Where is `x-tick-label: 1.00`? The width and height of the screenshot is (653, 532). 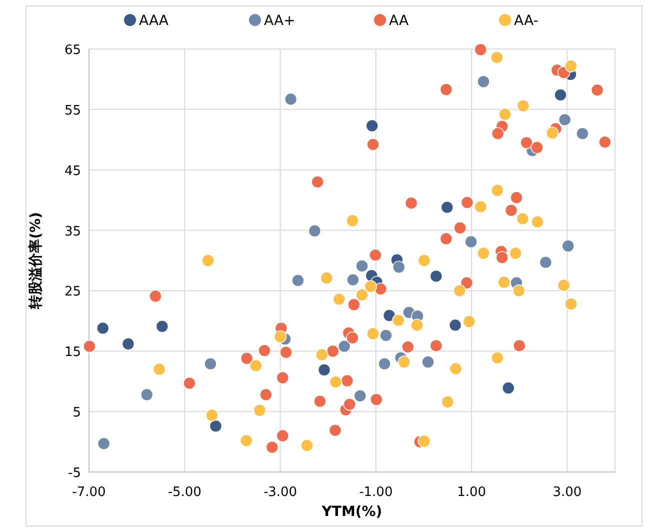 x-tick-label: 1.00 is located at coordinates (471, 492).